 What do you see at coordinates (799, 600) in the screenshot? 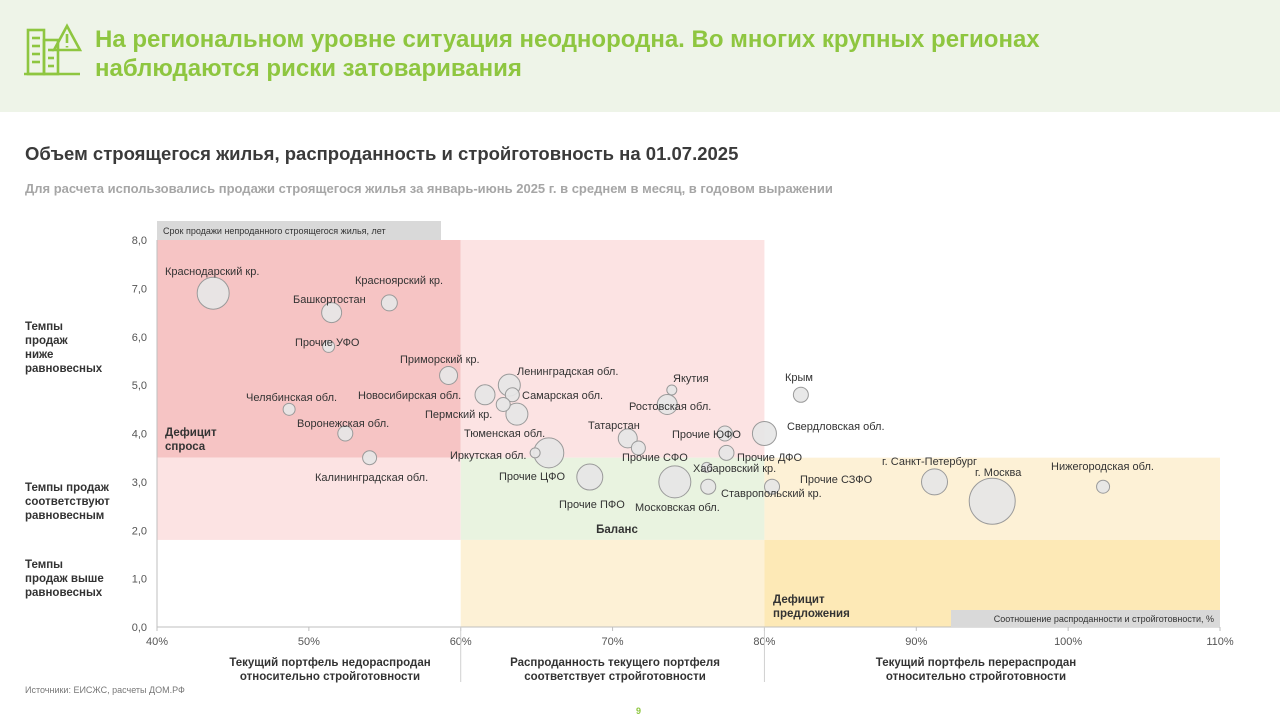
I see `zone-label-supply-deficit: Дефицит` at bounding box center [799, 600].